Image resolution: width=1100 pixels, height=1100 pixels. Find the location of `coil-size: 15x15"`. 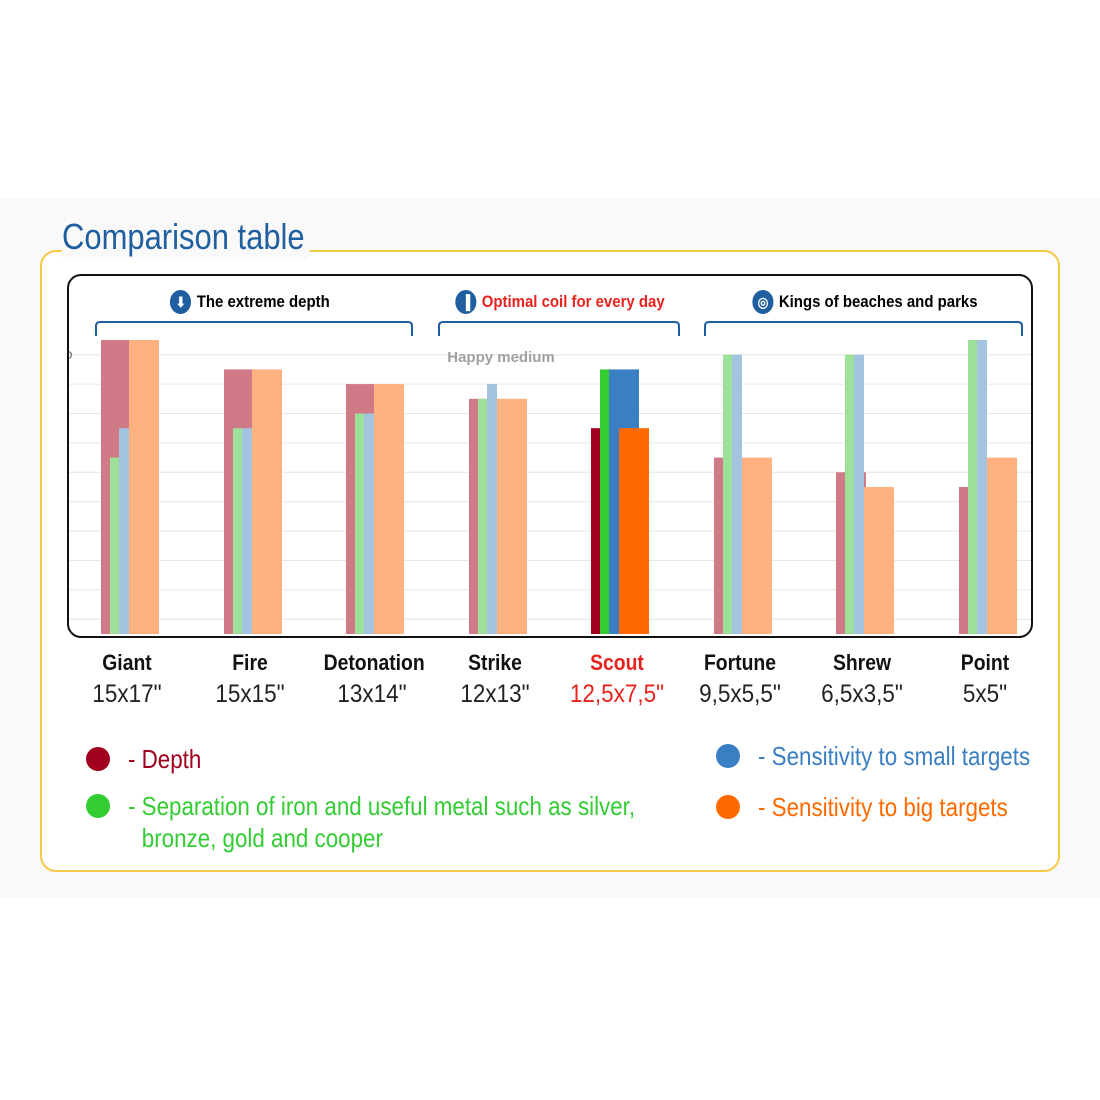

coil-size: 15x15" is located at coordinates (250, 694).